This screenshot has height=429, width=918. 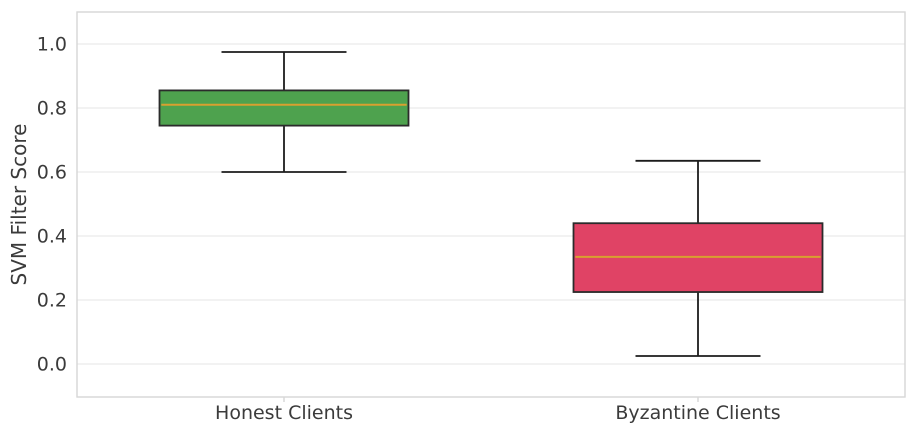 What do you see at coordinates (52, 237) in the screenshot?
I see `y-tick-label: 0.4` at bounding box center [52, 237].